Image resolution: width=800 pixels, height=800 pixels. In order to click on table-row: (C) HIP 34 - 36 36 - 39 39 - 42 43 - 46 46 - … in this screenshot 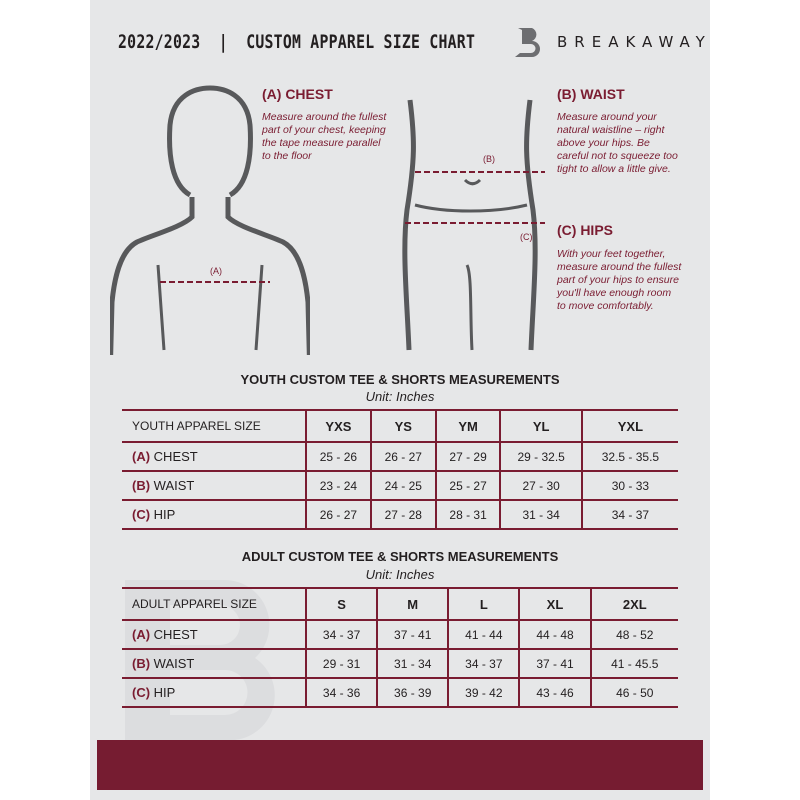, I will do `click(400, 693)`.